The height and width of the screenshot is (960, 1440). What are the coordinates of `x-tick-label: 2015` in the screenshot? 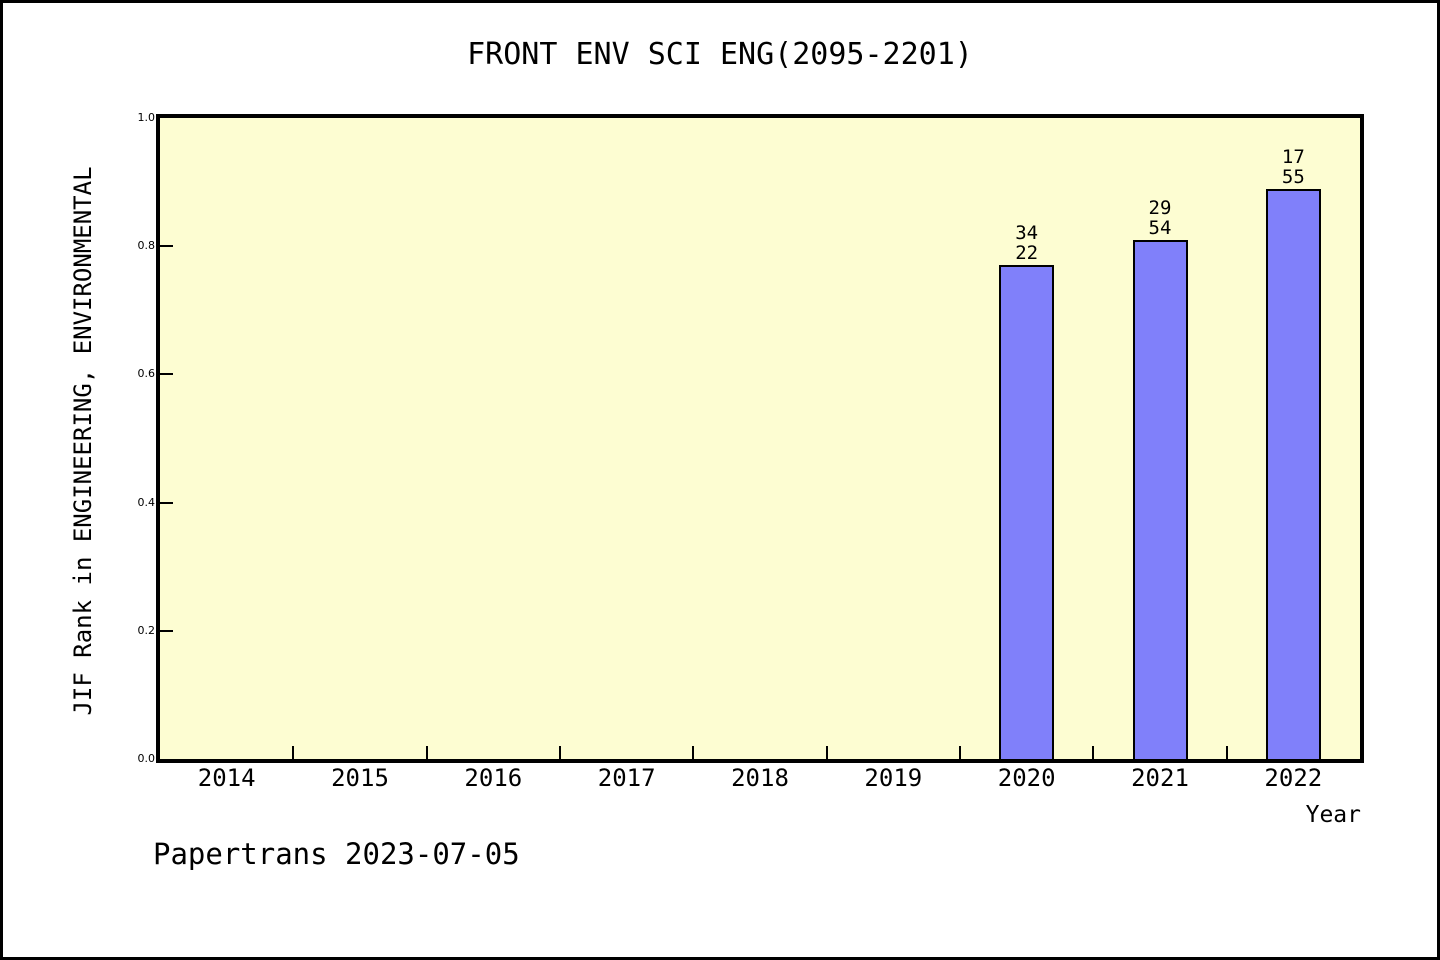 It's located at (360, 778).